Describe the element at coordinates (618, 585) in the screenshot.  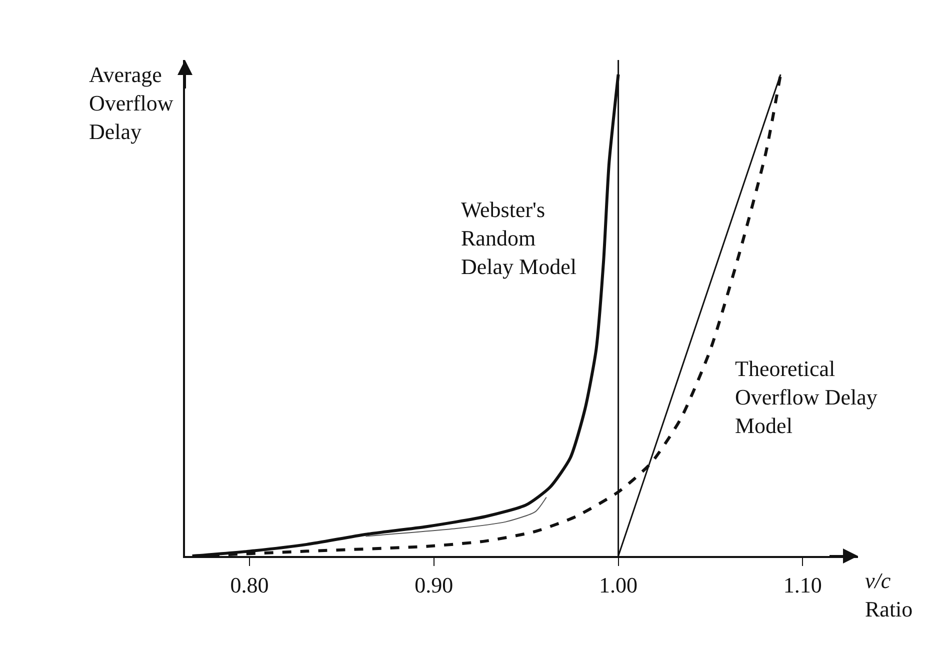
I see `x-tick-label: 1.00` at that location.